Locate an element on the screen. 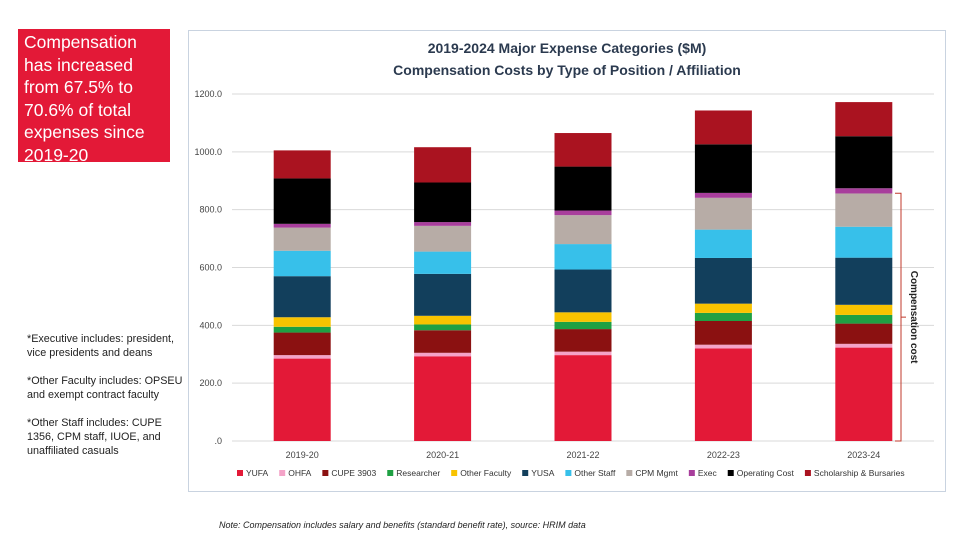 This screenshot has height=548, width=975. y-tick-label: 400.0 is located at coordinates (210, 325).